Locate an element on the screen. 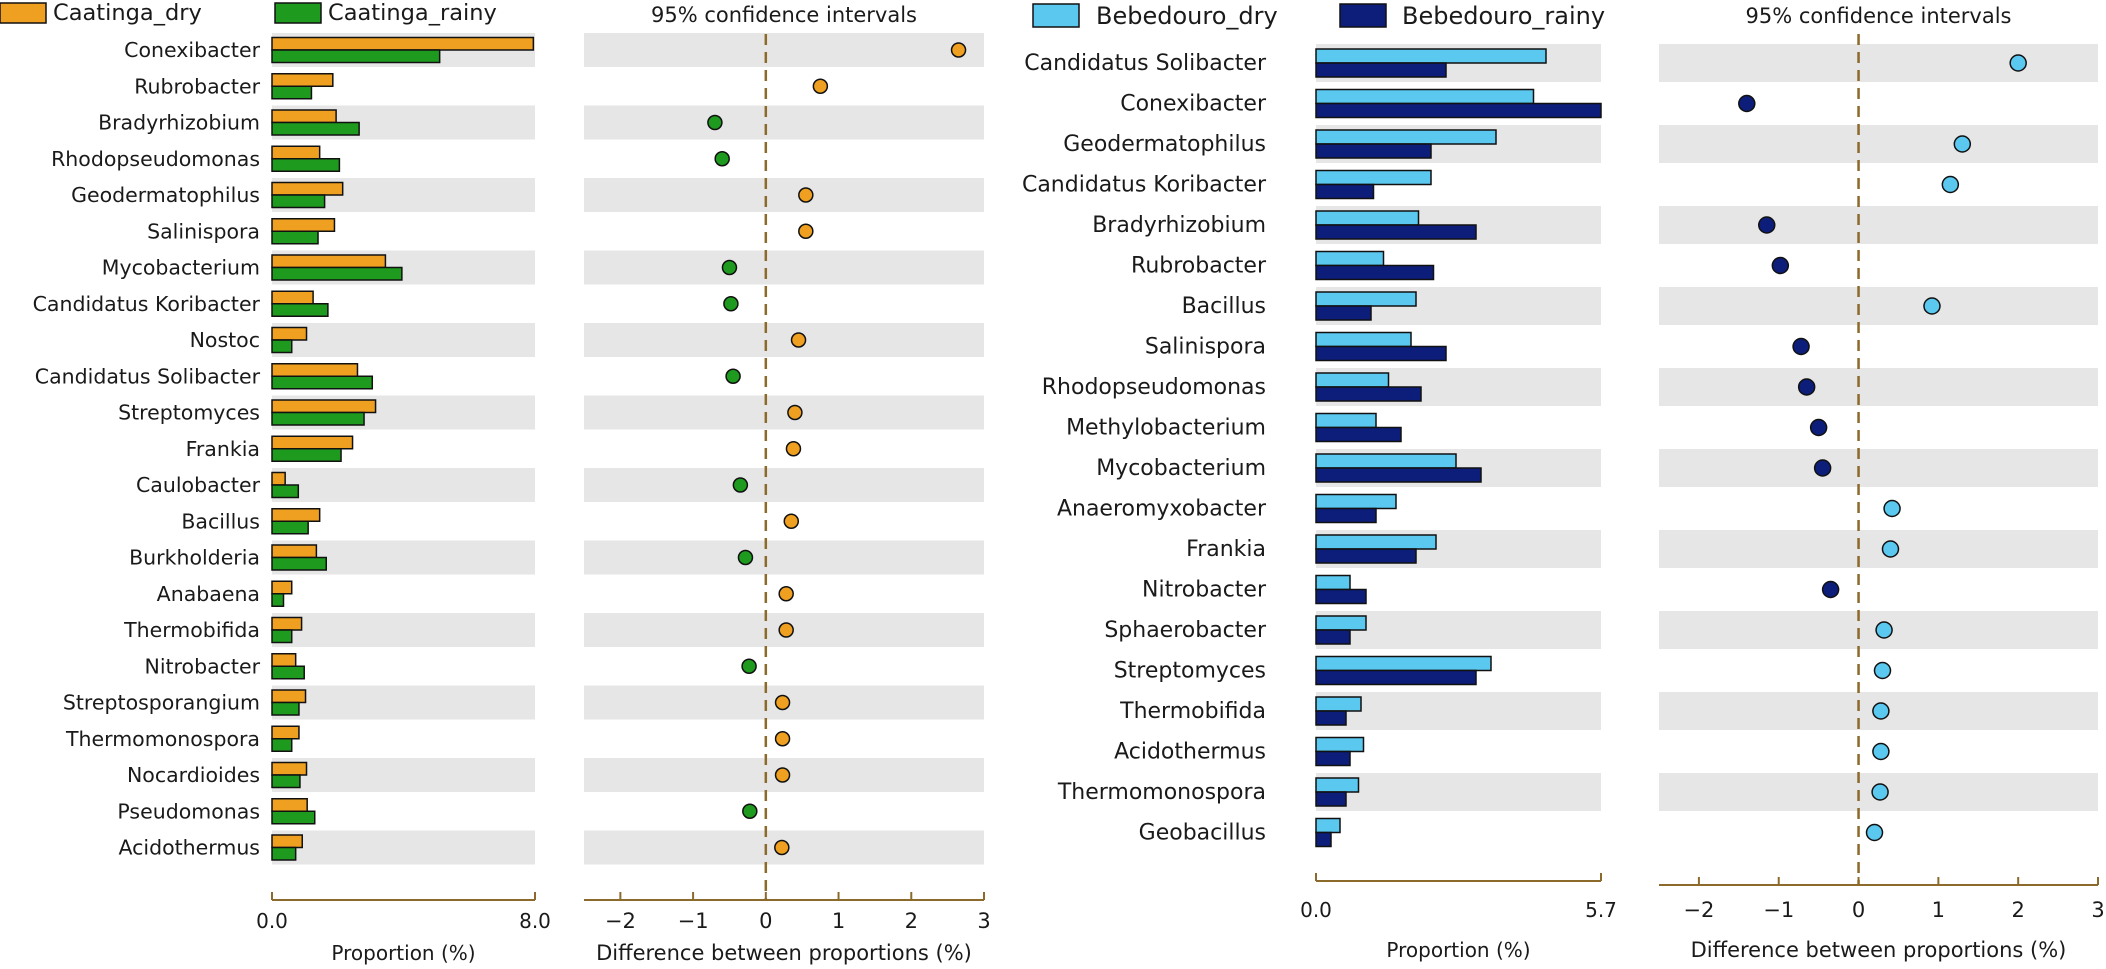 Image resolution: width=2106 pixels, height=969 pixels. x-tick-label: −1 is located at coordinates (693, 921).